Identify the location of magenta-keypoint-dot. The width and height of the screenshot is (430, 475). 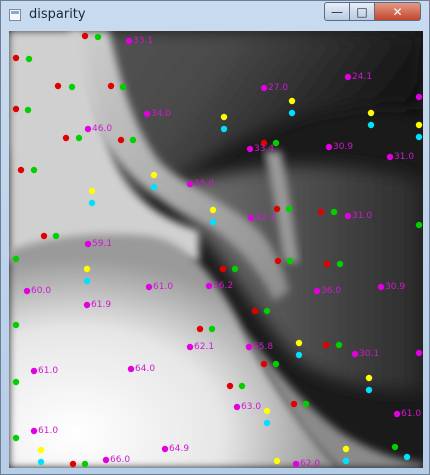
(419, 353).